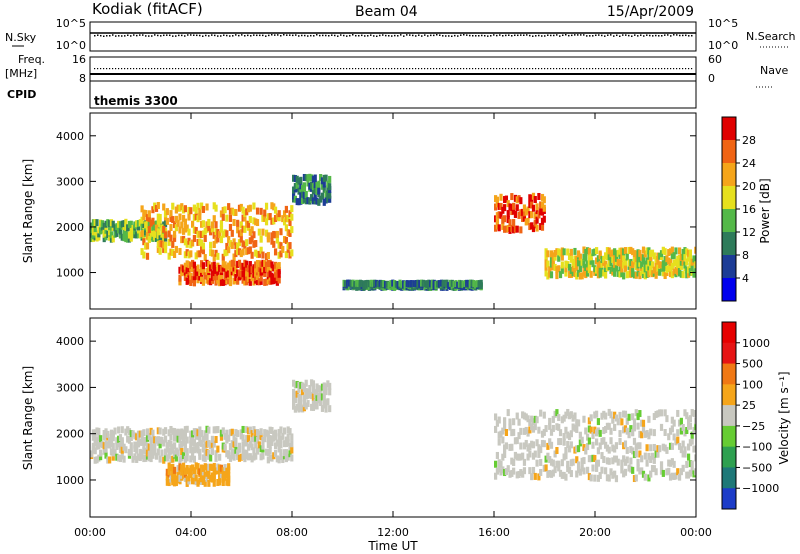  What do you see at coordinates (393, 34) in the screenshot?
I see `nsky-series` at bounding box center [393, 34].